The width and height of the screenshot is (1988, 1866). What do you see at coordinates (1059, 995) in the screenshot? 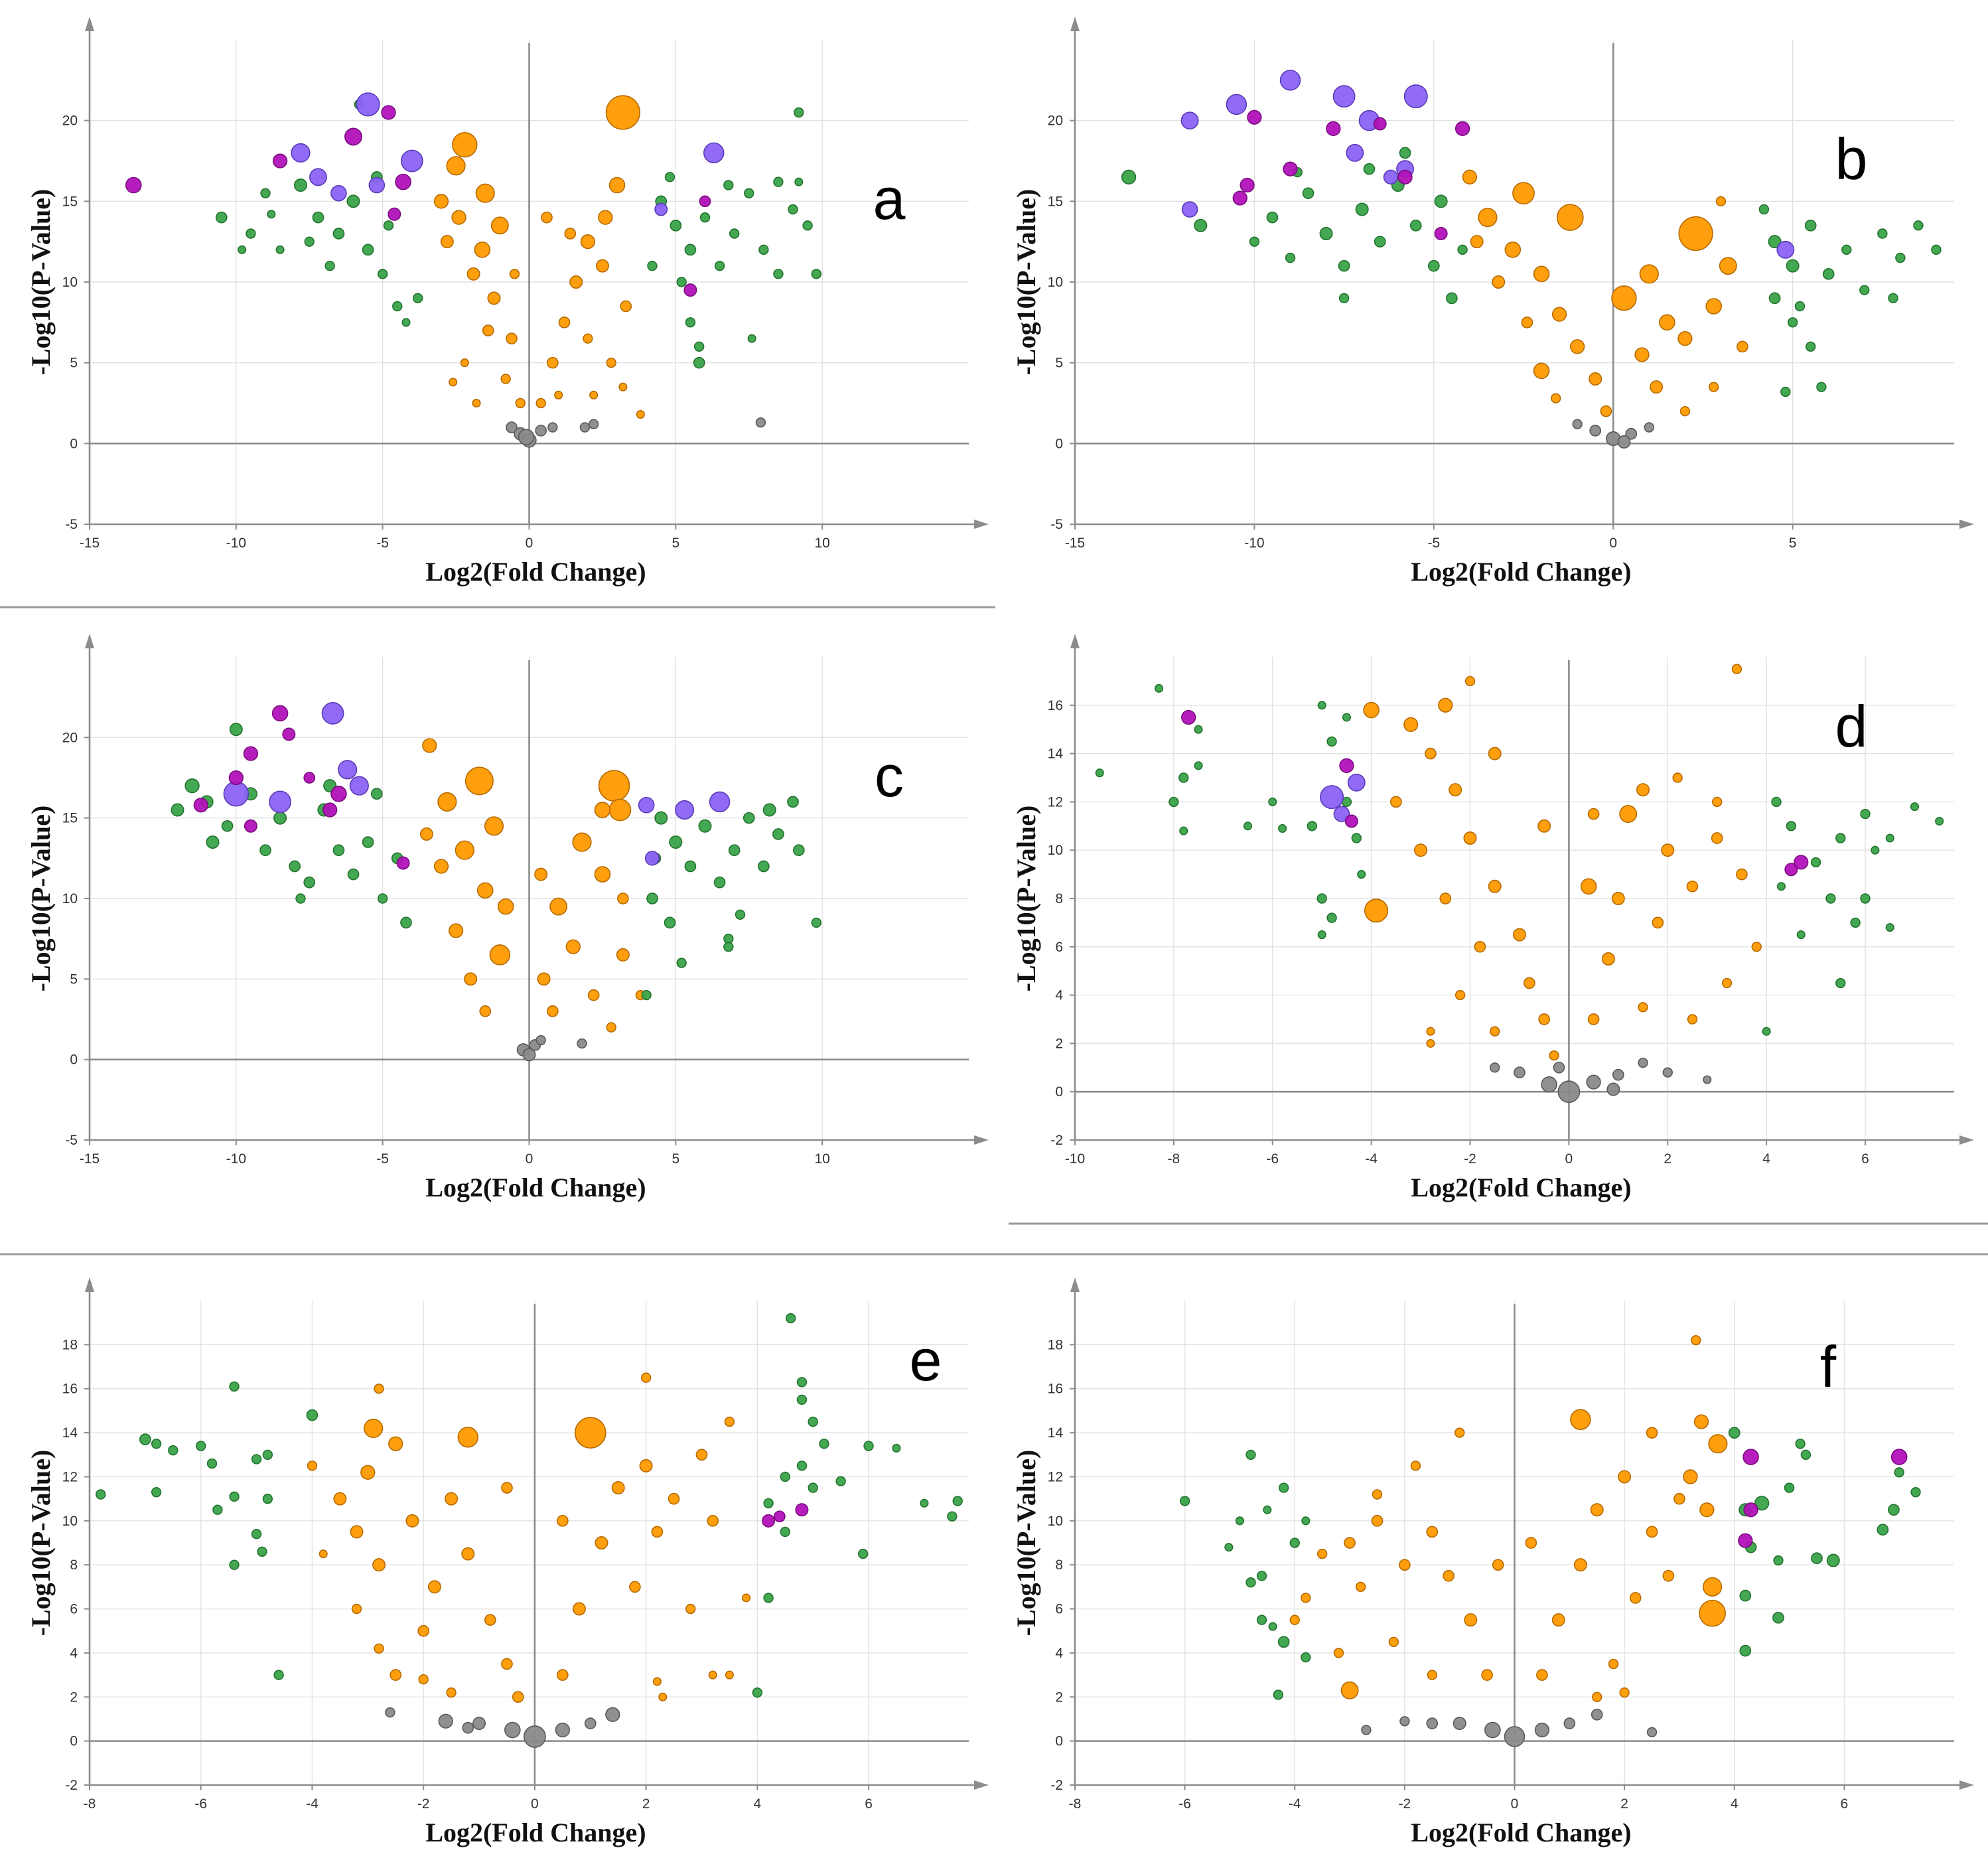
I see `y-tick-label: 4` at bounding box center [1059, 995].